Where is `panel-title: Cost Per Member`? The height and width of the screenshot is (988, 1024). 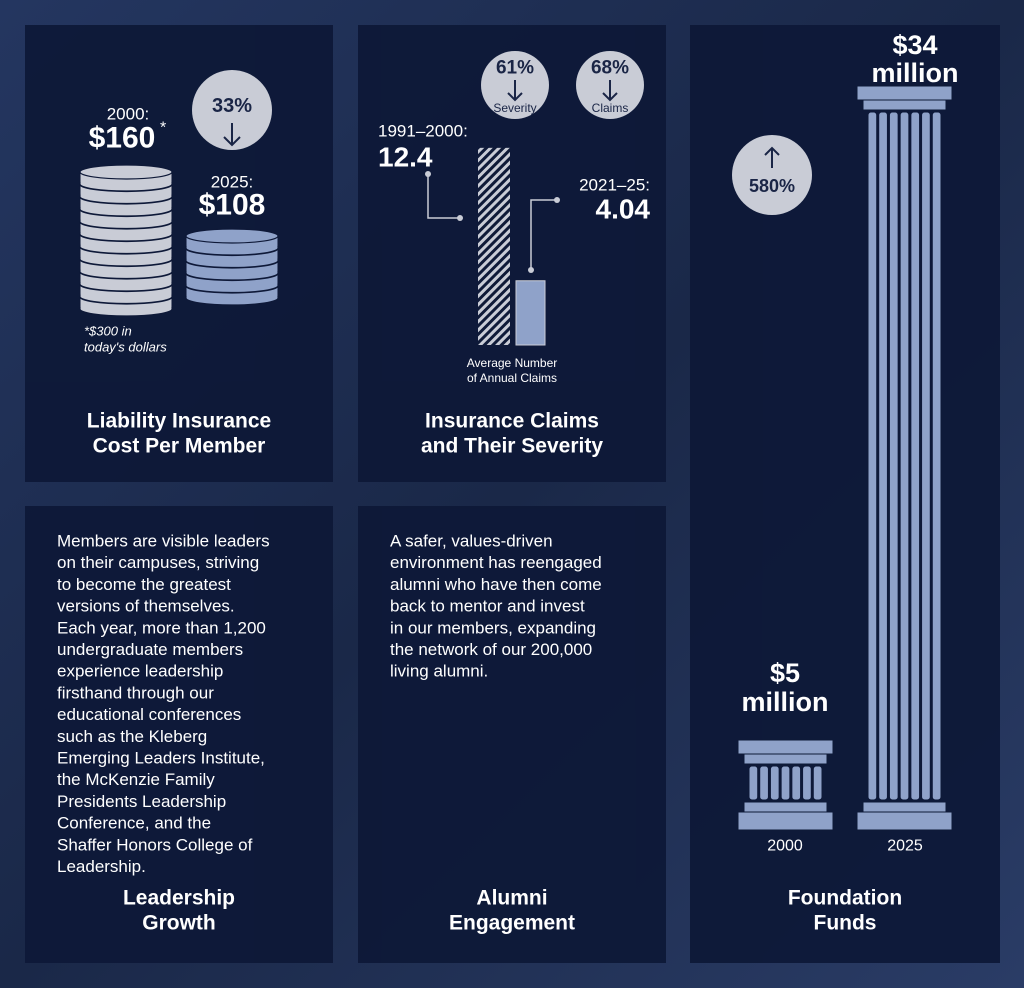 panel-title: Cost Per Member is located at coordinates (179, 446).